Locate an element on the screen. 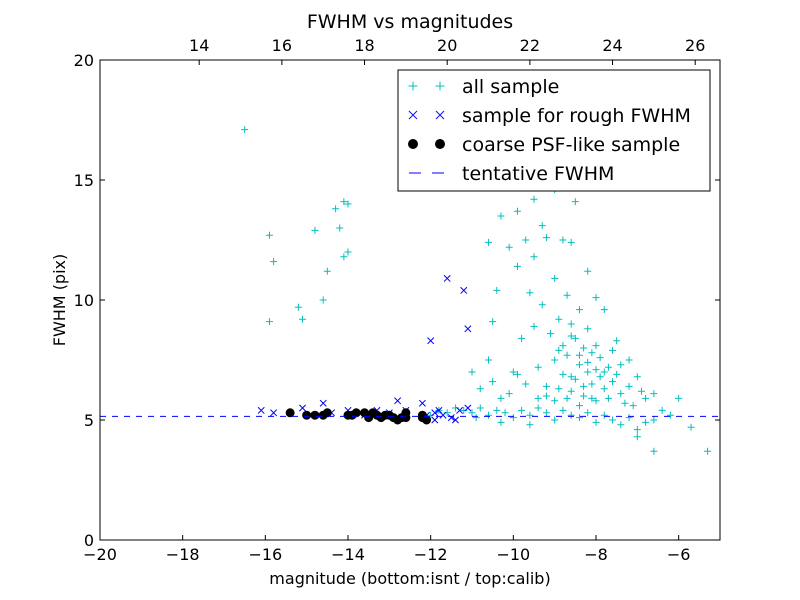 The height and width of the screenshot is (600, 800). top-tick-label: 24 is located at coordinates (612, 45).